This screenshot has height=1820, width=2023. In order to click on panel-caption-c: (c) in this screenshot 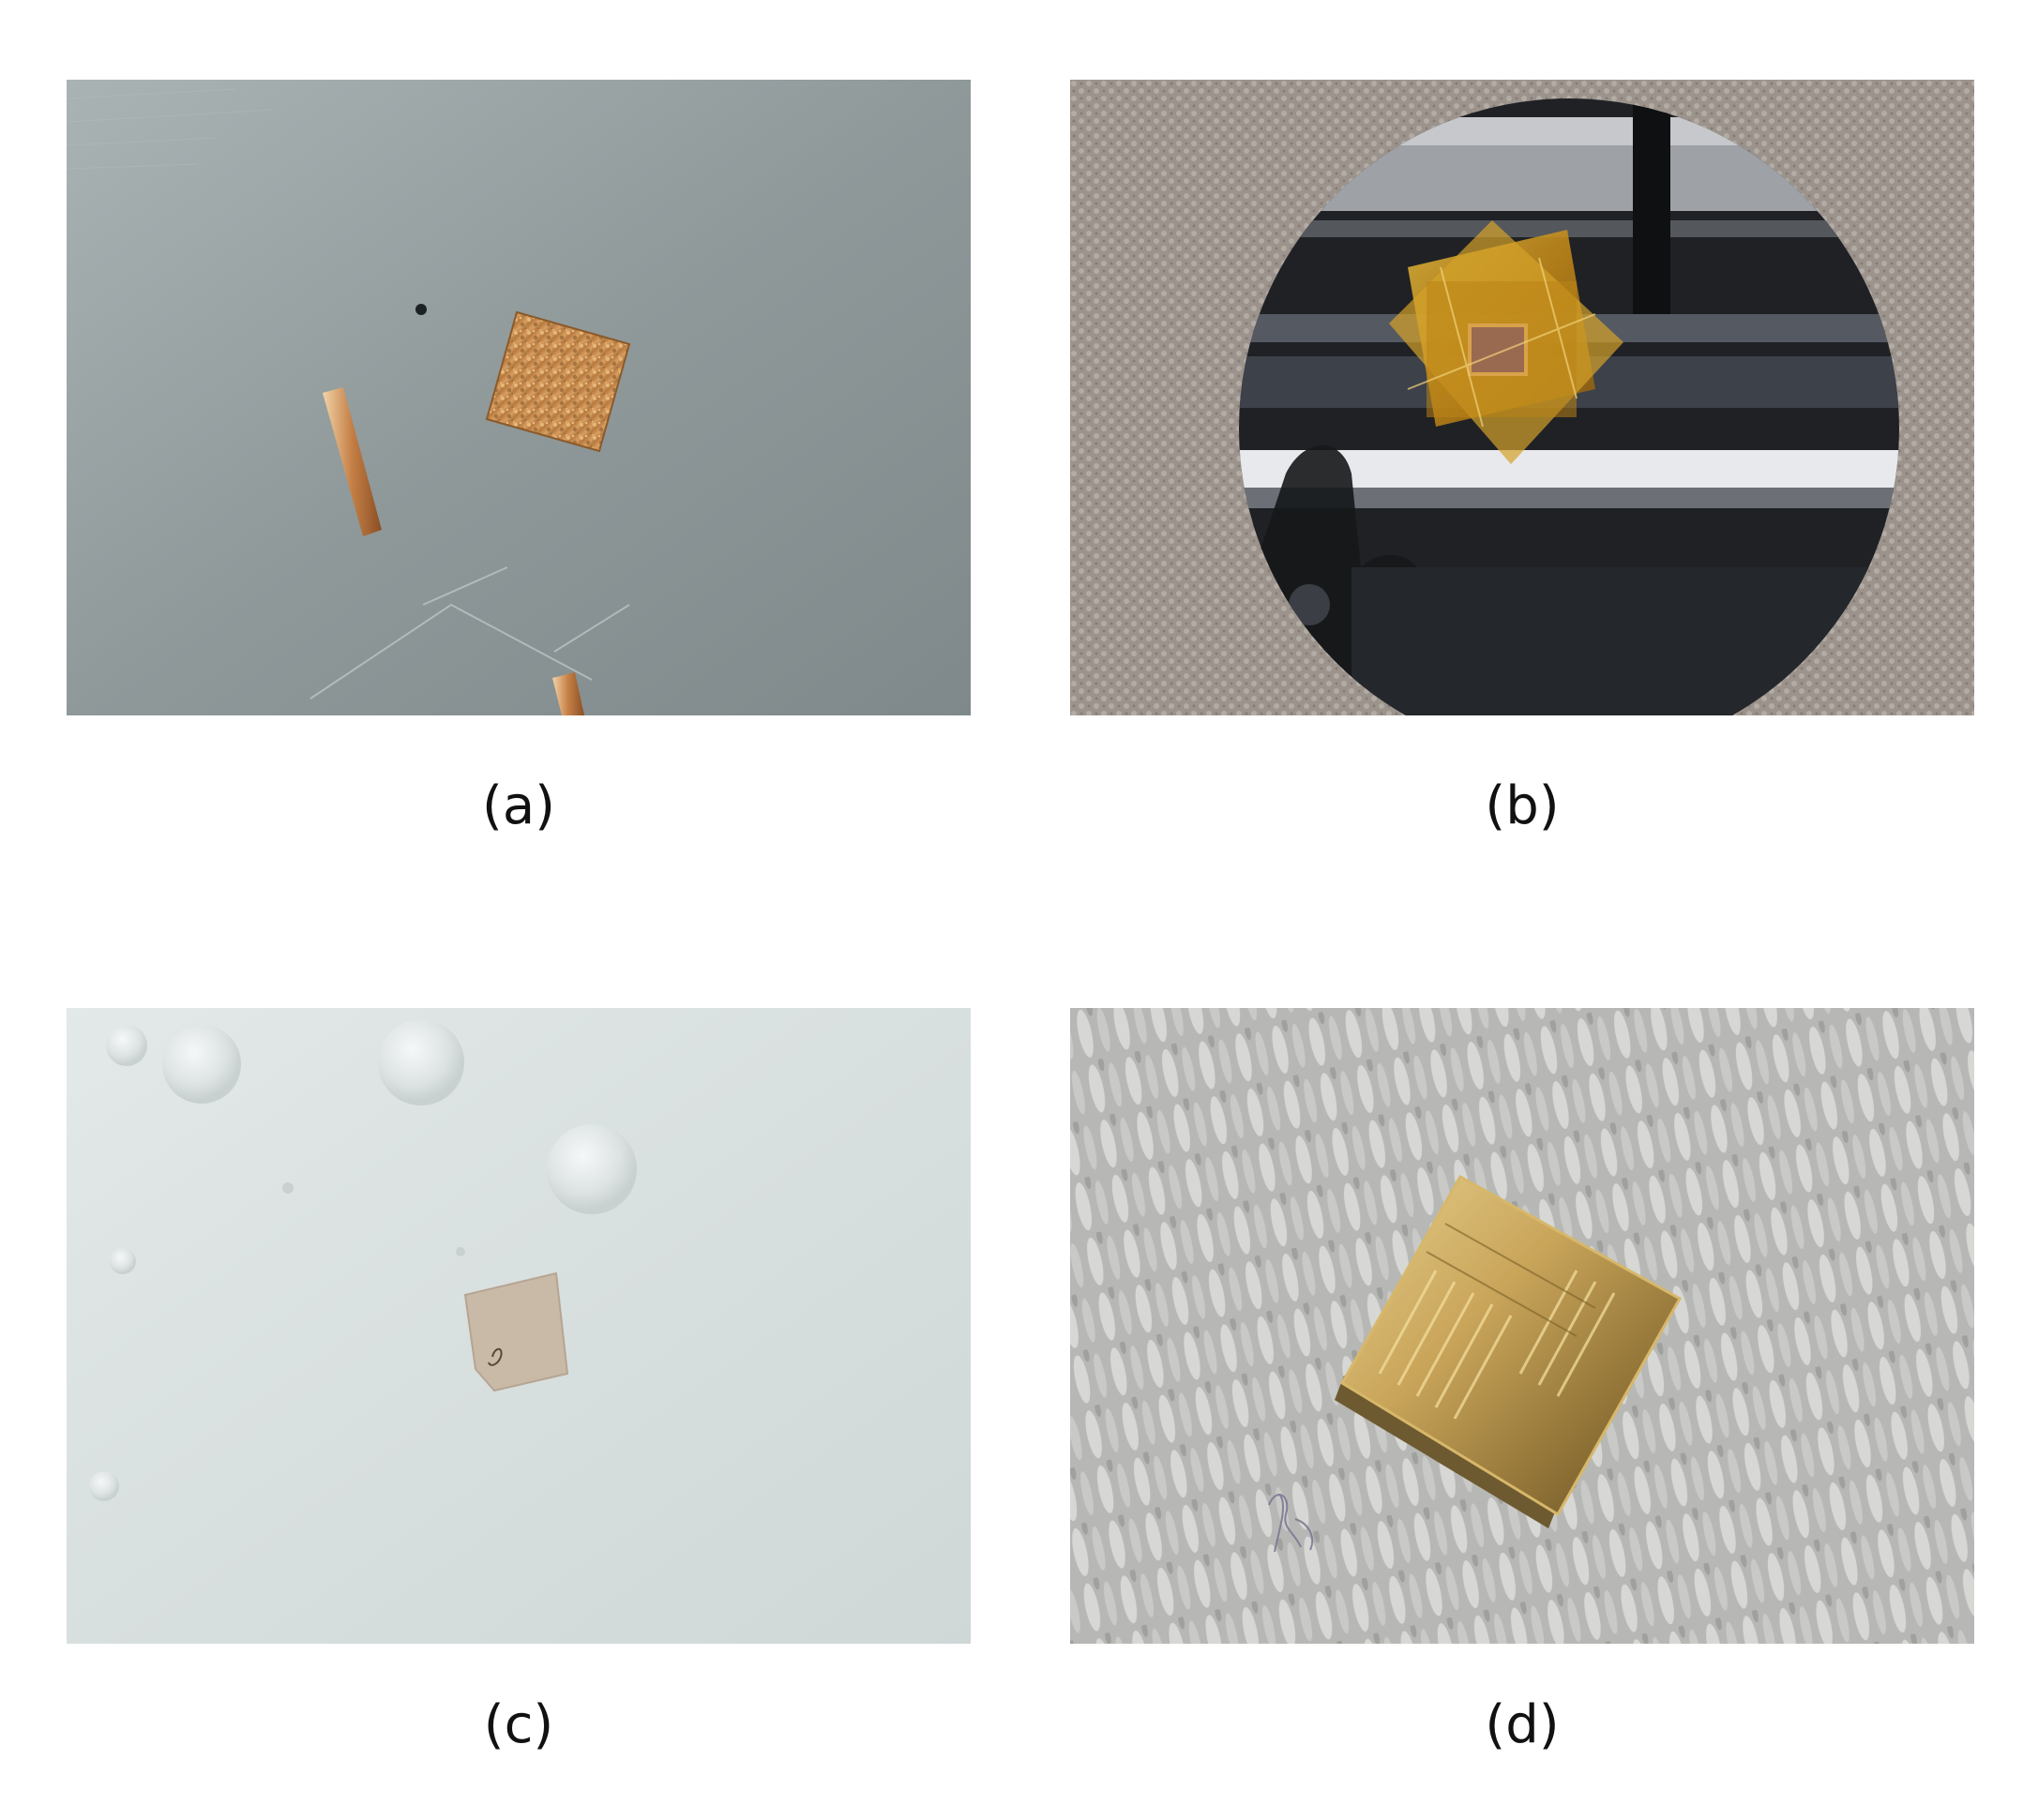, I will do `click(518, 1724)`.